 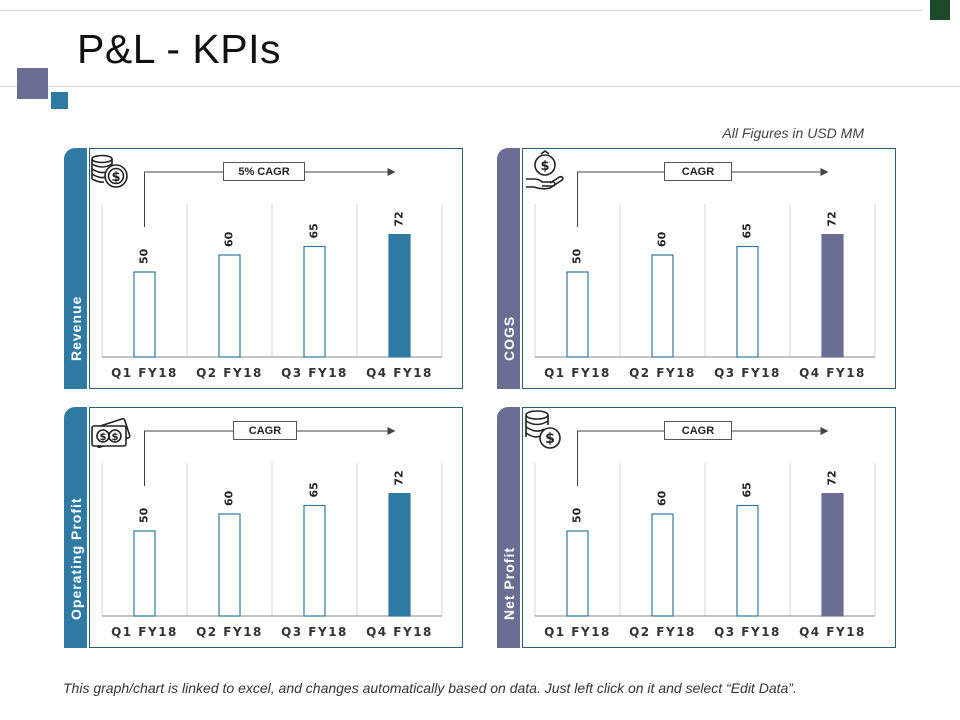 What do you see at coordinates (32, 83) in the screenshot?
I see `decor-square-large` at bounding box center [32, 83].